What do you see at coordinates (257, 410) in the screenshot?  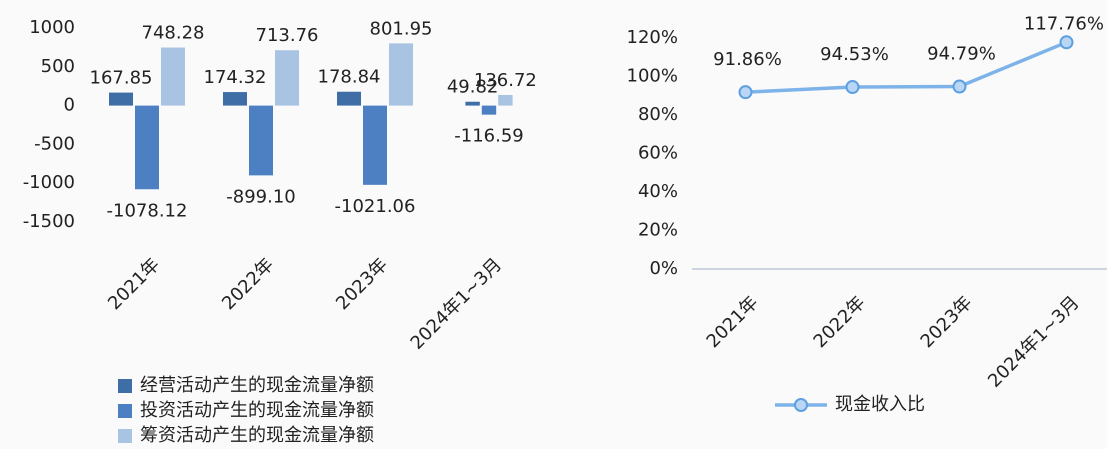 I see `legend-label: 投资活动产生的现金流量净额` at bounding box center [257, 410].